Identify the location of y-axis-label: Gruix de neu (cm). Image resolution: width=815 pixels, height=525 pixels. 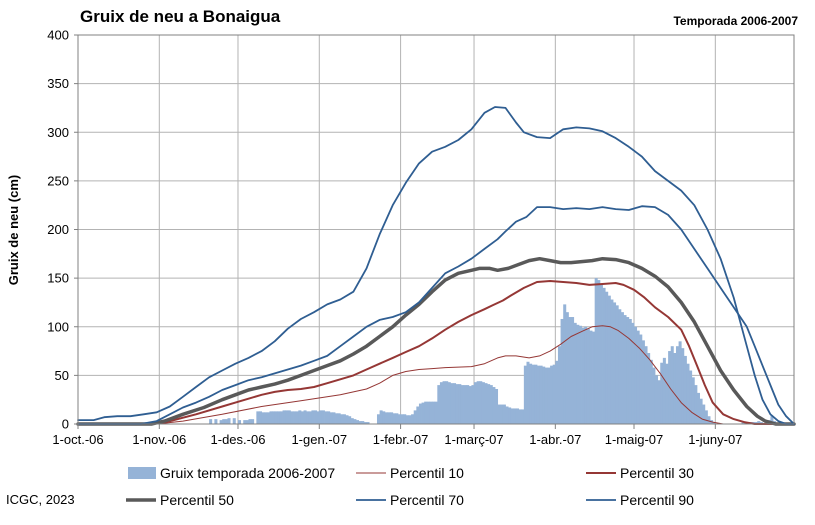
(13, 230).